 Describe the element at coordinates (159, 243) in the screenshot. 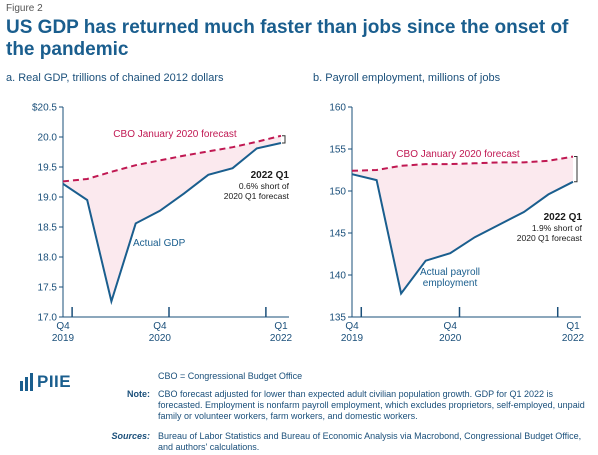

I see `actual-label: Actual GDP` at that location.